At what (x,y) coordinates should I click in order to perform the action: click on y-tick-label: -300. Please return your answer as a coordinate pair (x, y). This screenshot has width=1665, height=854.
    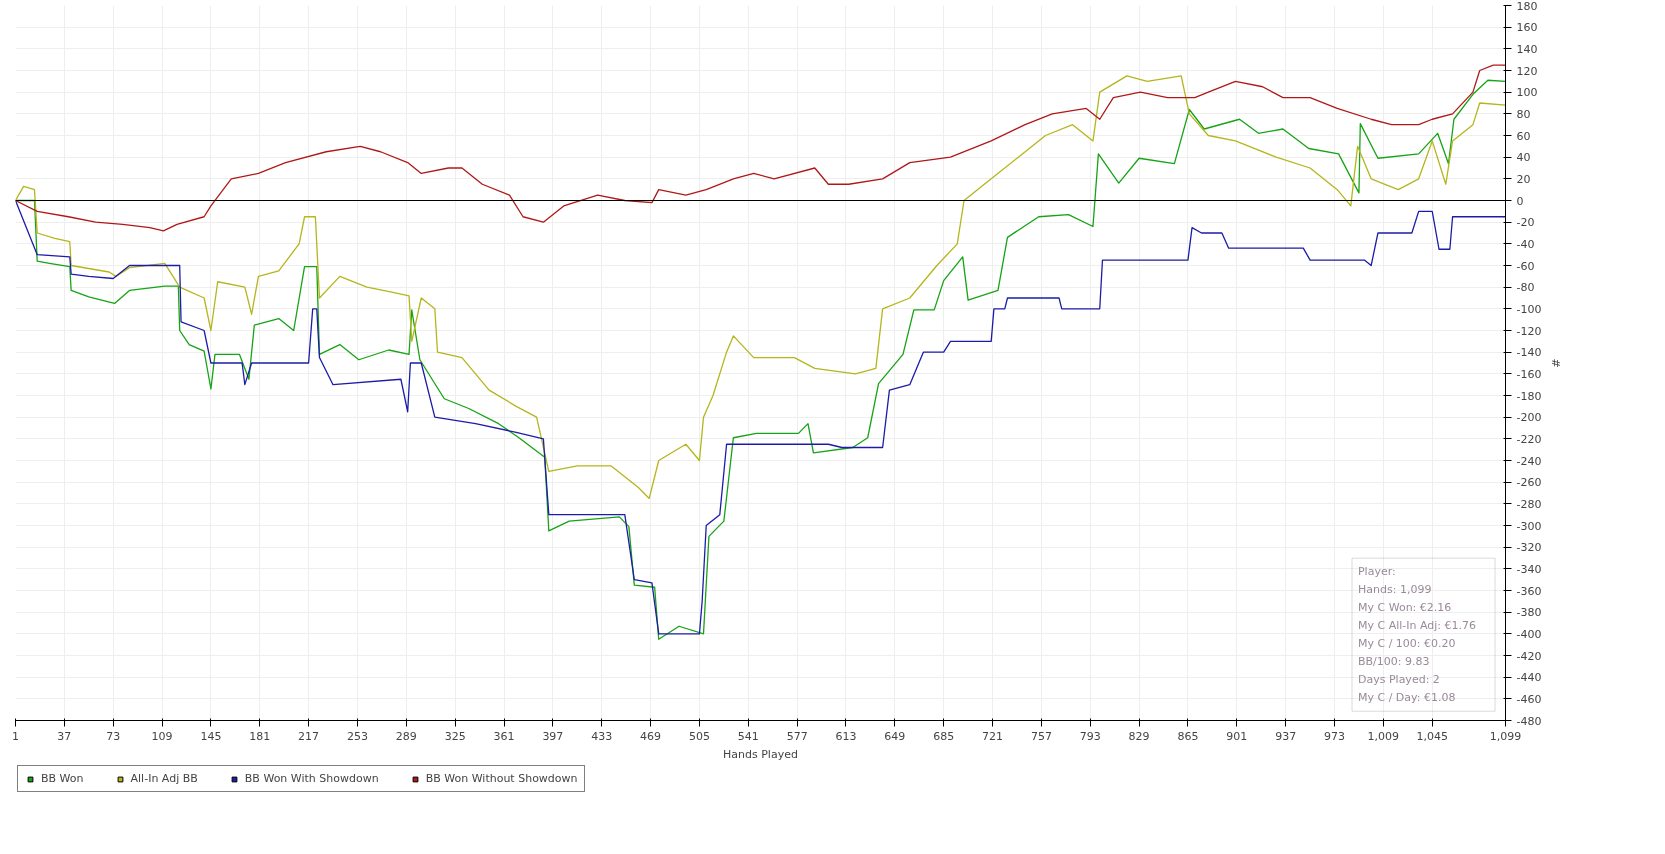
    Looking at the image, I should click on (1529, 526).